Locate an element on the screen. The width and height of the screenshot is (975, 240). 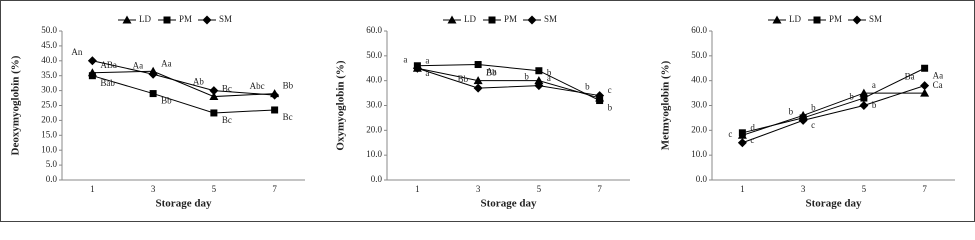
y-axis-label: Oxymyoglobin (%) is located at coordinates (341, 105).